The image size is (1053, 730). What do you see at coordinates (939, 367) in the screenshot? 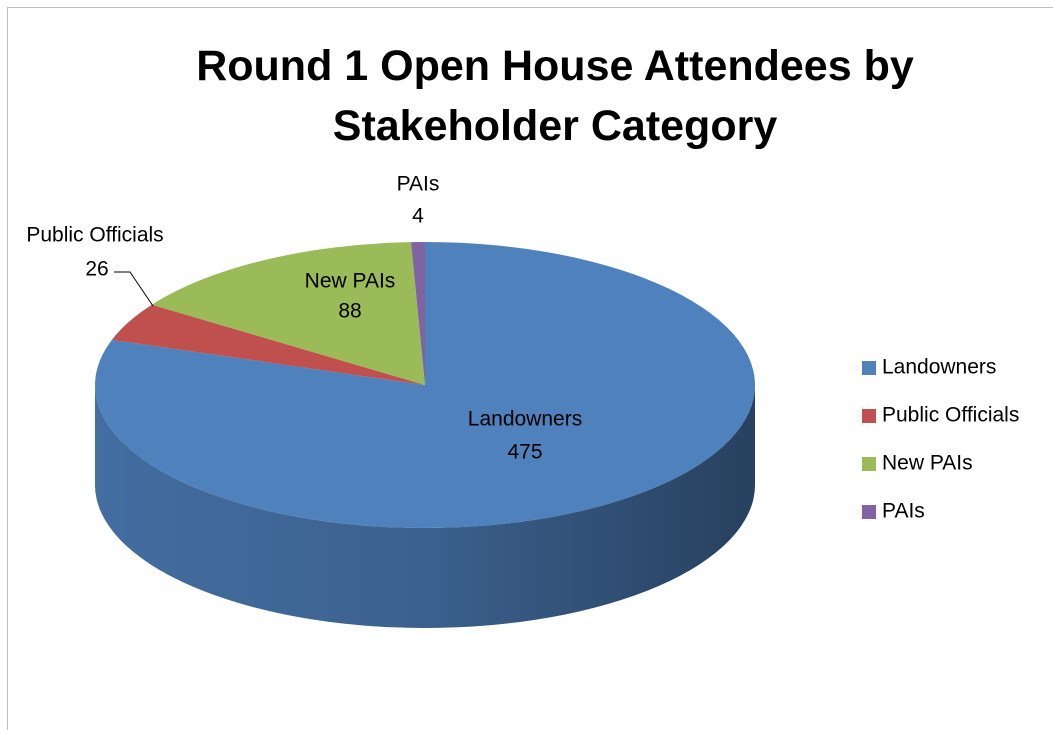
I see `legend-label: Landowners` at bounding box center [939, 367].